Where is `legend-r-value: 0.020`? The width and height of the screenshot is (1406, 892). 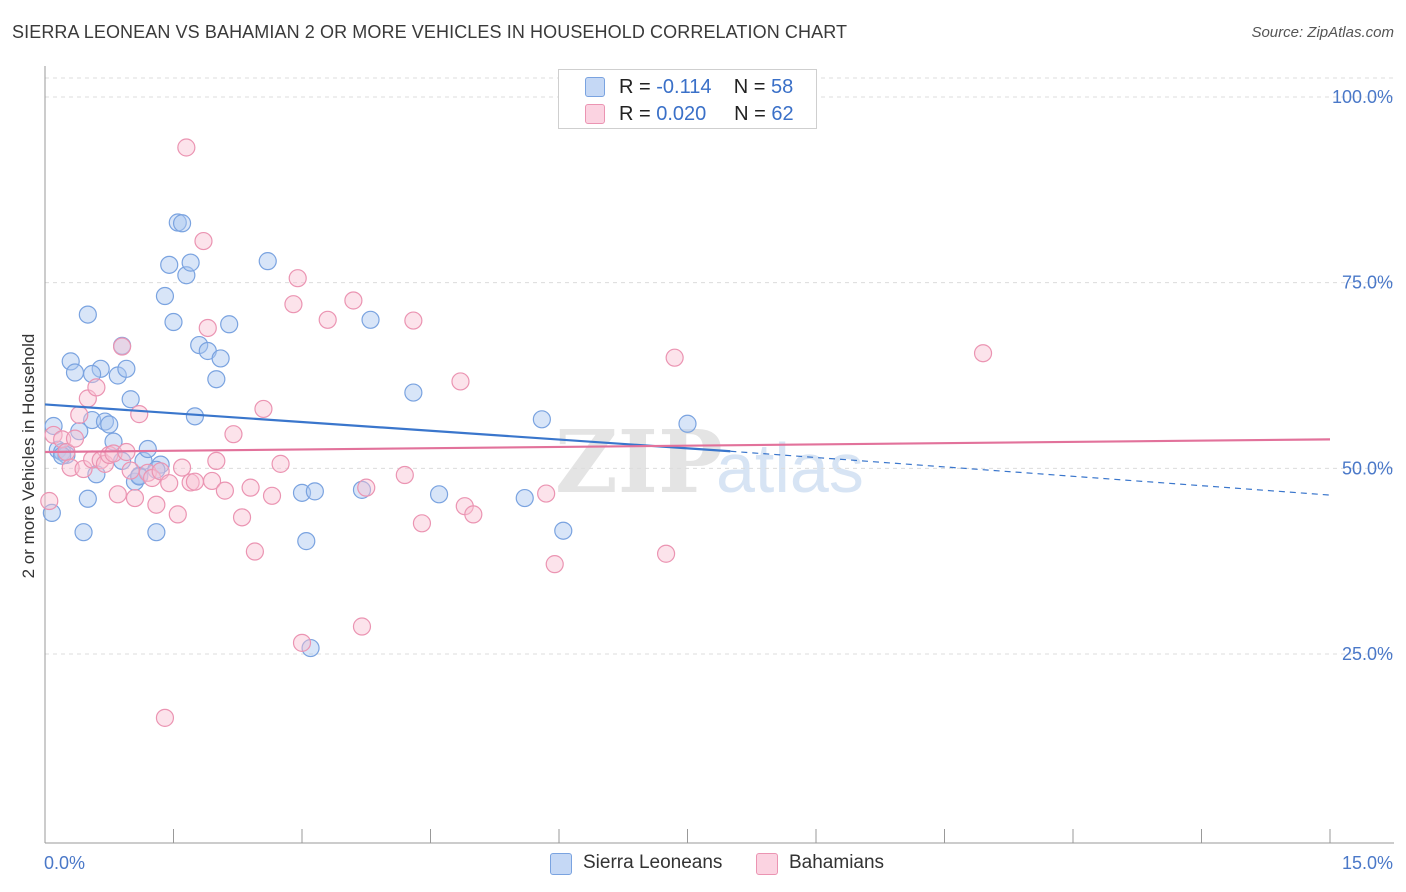 legend-r-value: 0.020 is located at coordinates (681, 114).